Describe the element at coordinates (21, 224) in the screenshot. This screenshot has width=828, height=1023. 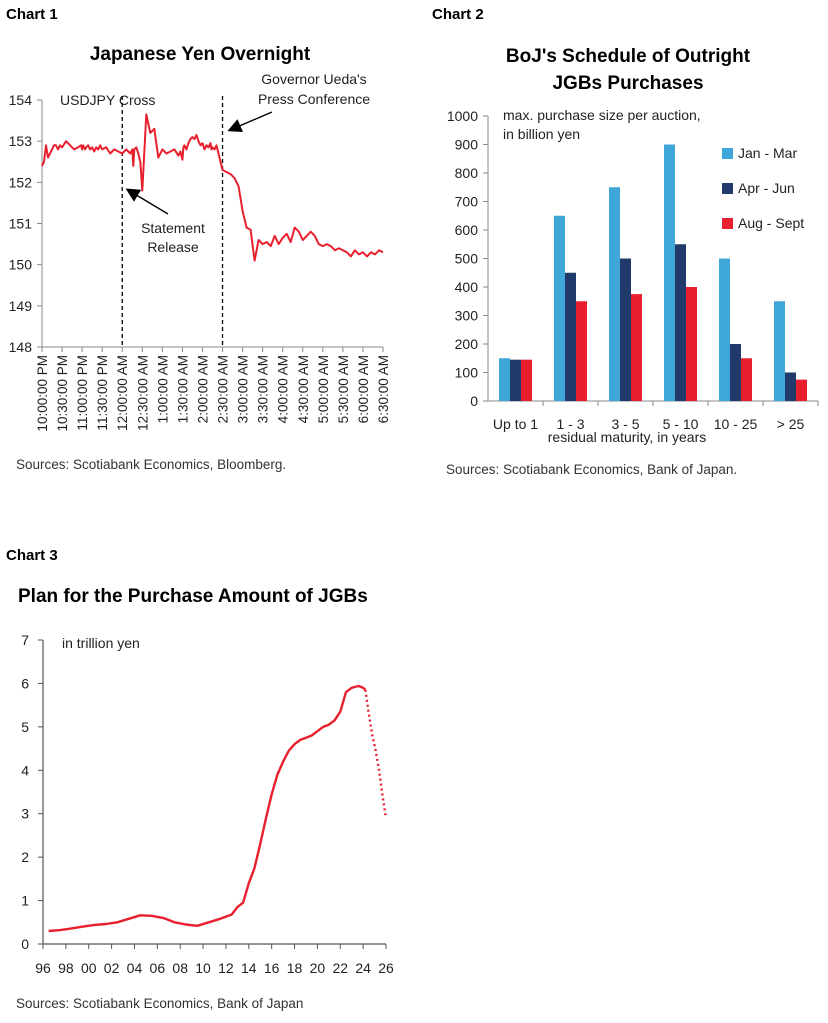
I see `chart-1-y-tick-label: 151` at that location.